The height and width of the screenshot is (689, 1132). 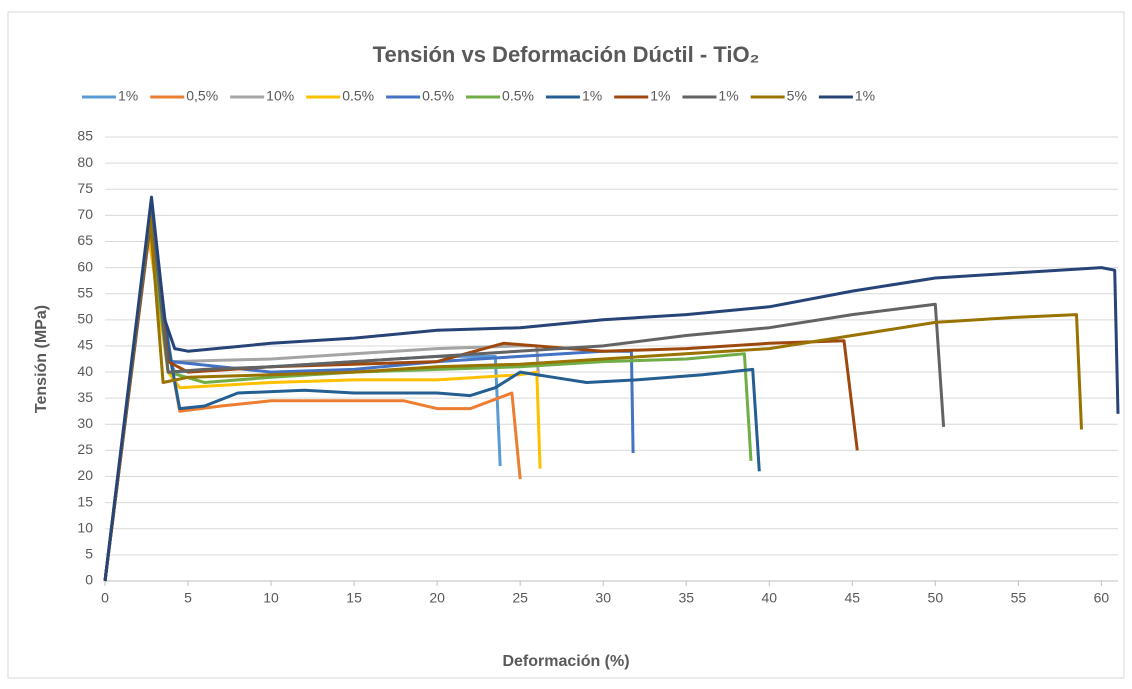 I want to click on y-tick-label: 70, so click(x=85, y=214).